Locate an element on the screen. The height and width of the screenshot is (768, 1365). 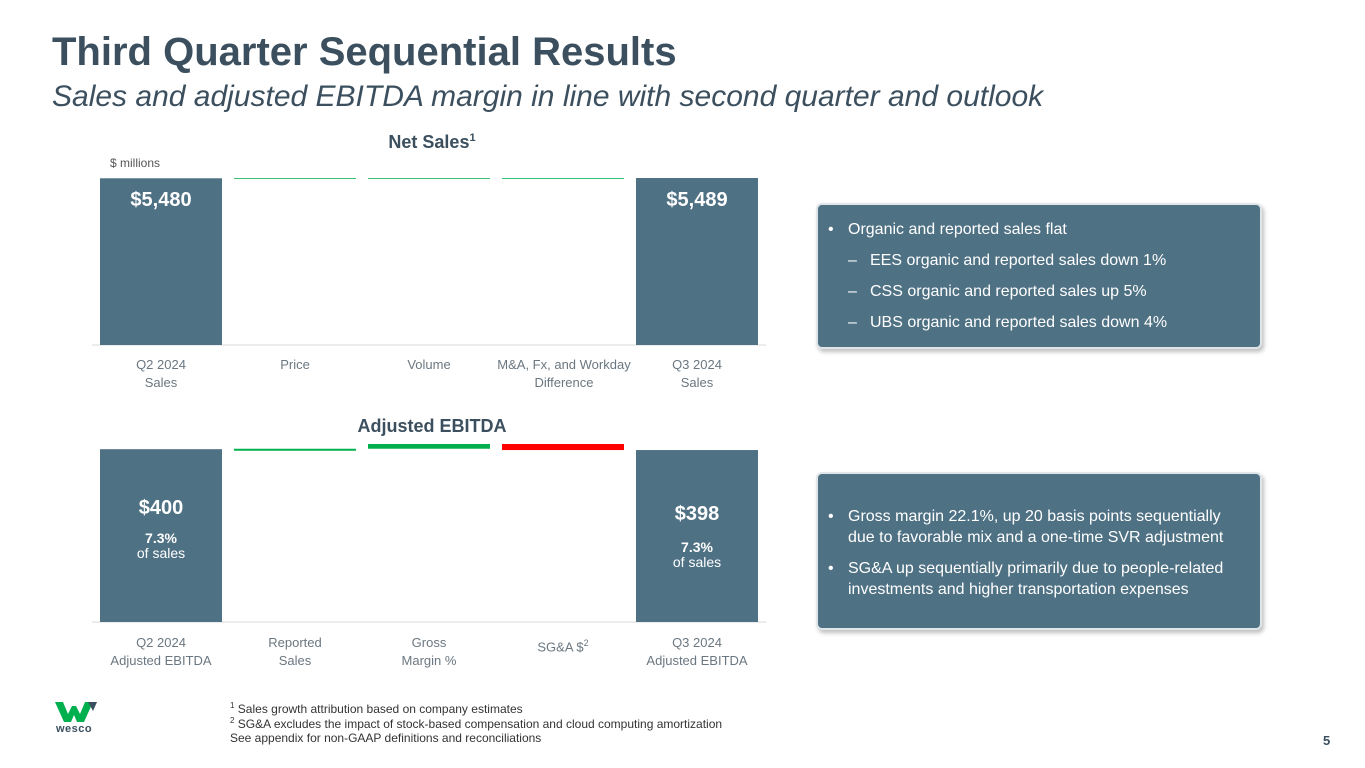
sales-xlabel-q2-line2: Sales is located at coordinates (161, 382).